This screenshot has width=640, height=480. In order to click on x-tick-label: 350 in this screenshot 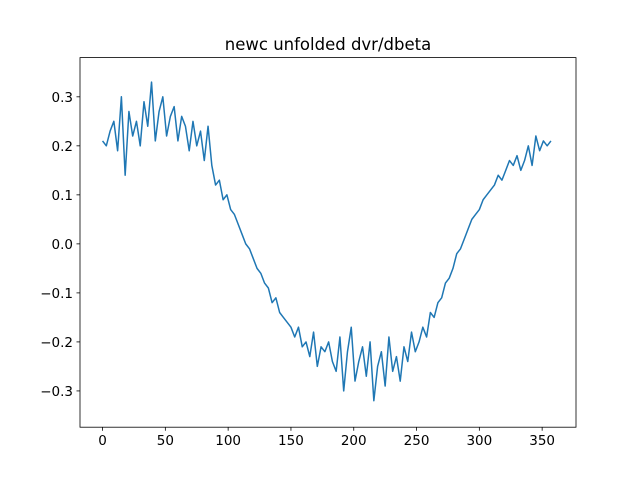, I will do `click(542, 441)`.